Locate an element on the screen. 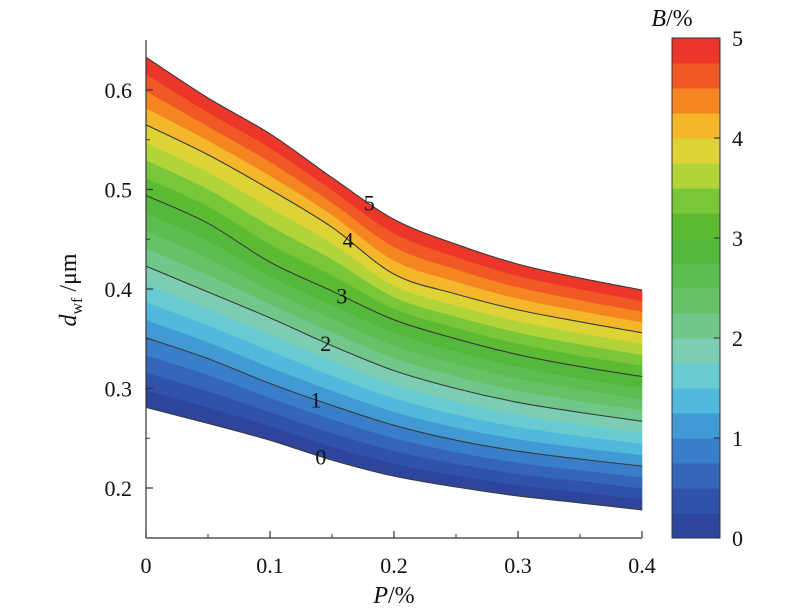  x-axis-title: P/% is located at coordinates (393, 596).